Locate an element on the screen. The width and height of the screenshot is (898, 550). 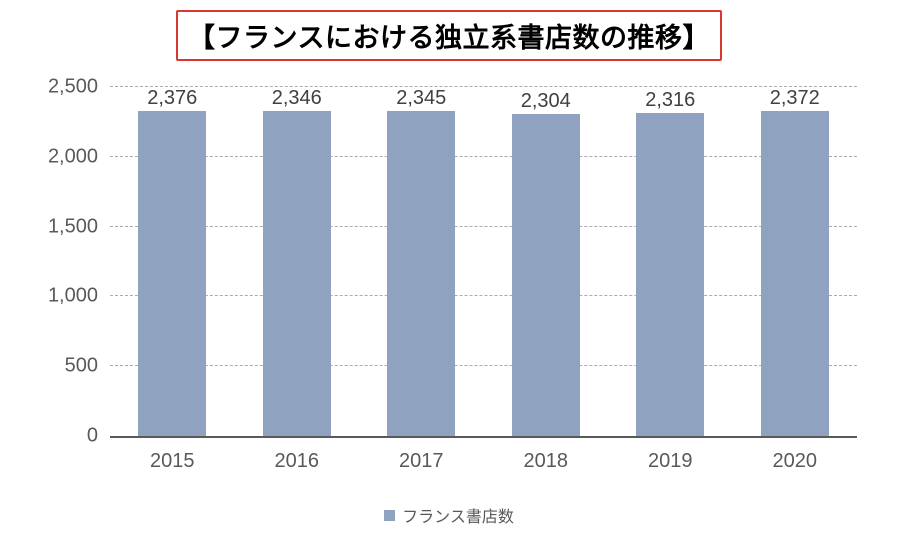
y-axis-tick-label: 2,500 is located at coordinates (72, 86).